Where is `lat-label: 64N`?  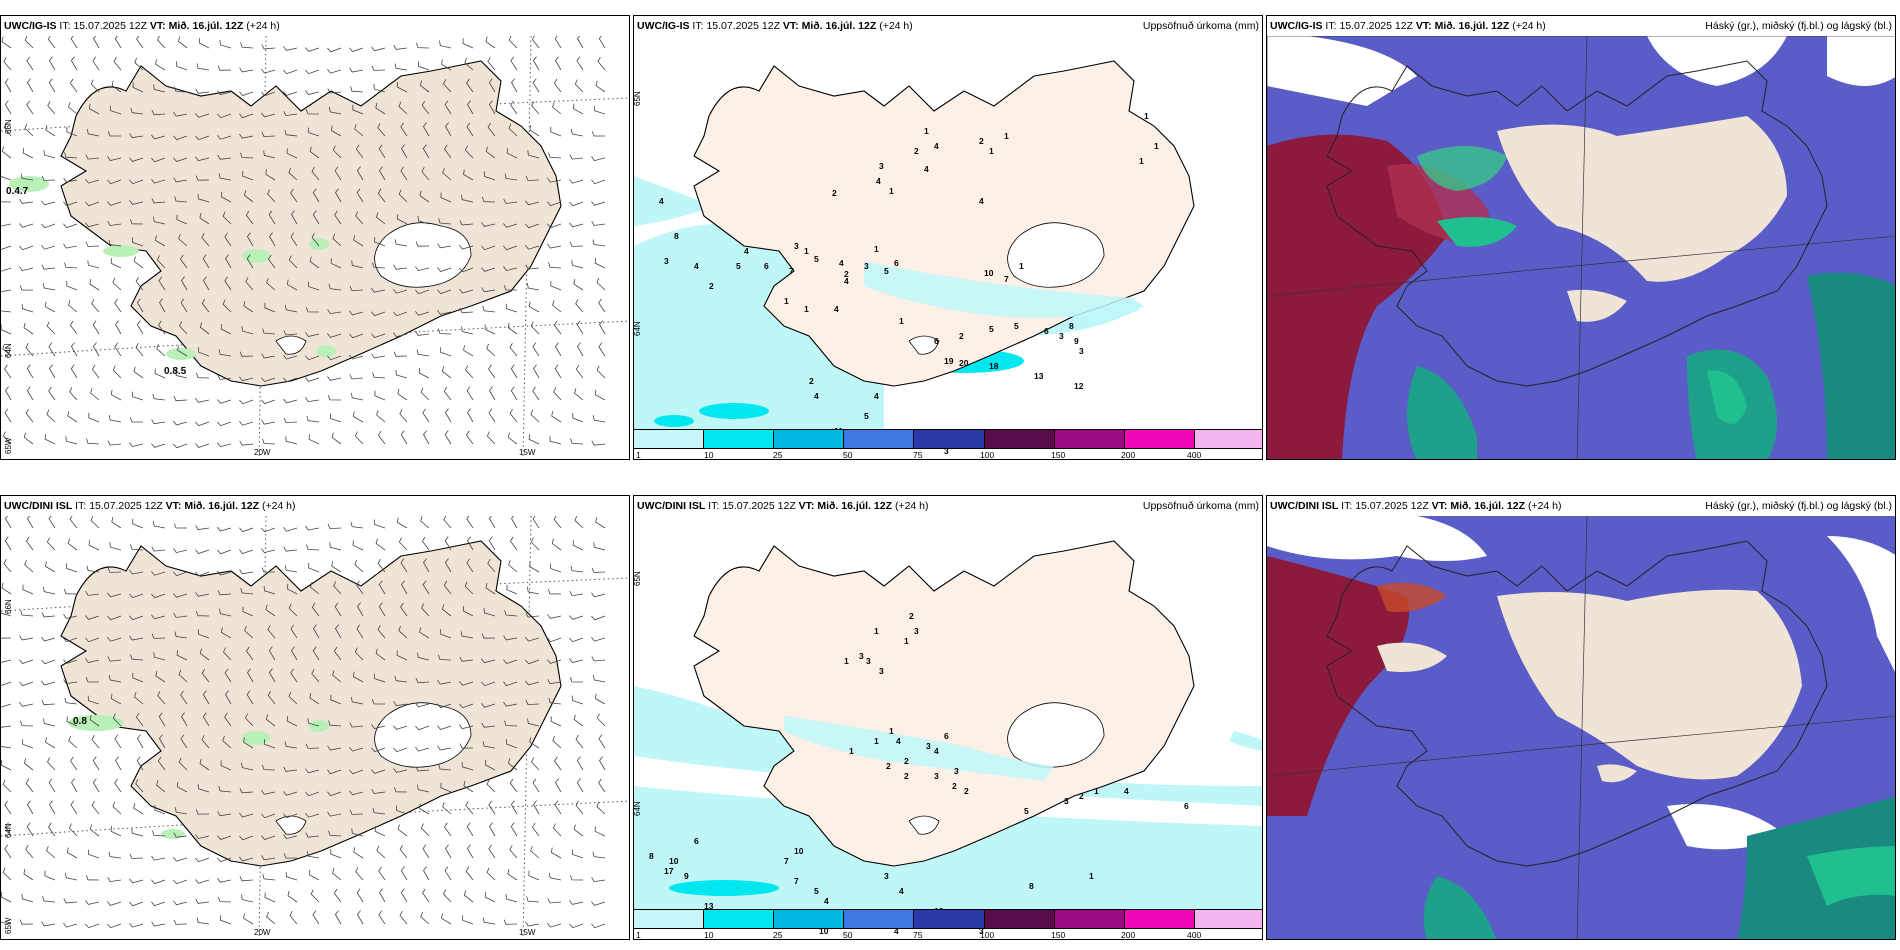
lat-label: 64N is located at coordinates (637, 328).